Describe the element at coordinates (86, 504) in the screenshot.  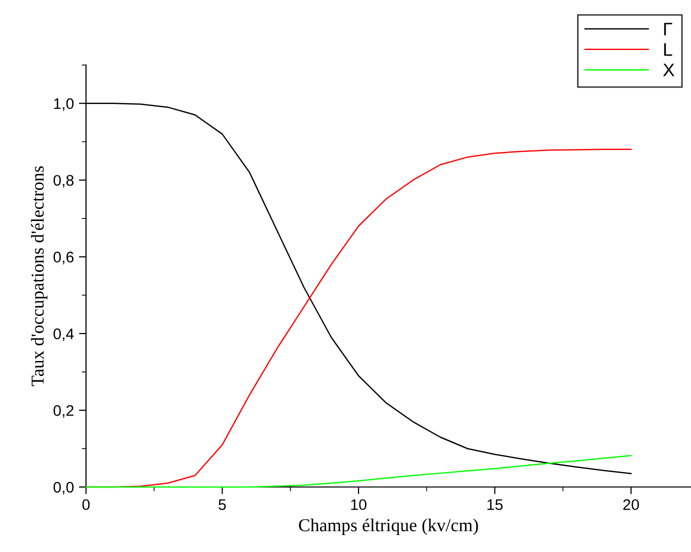
I see `x-tick-label: 0` at that location.